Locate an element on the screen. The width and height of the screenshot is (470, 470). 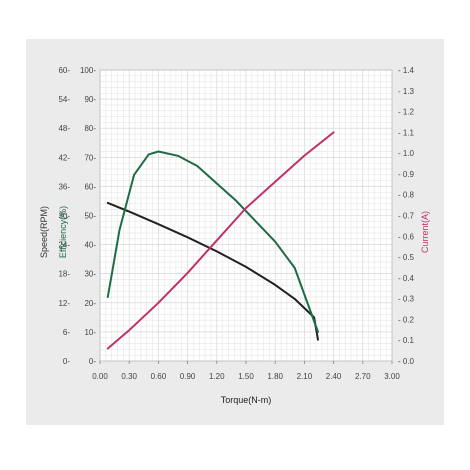
speed-tick-label: 60- is located at coordinates (64, 70).